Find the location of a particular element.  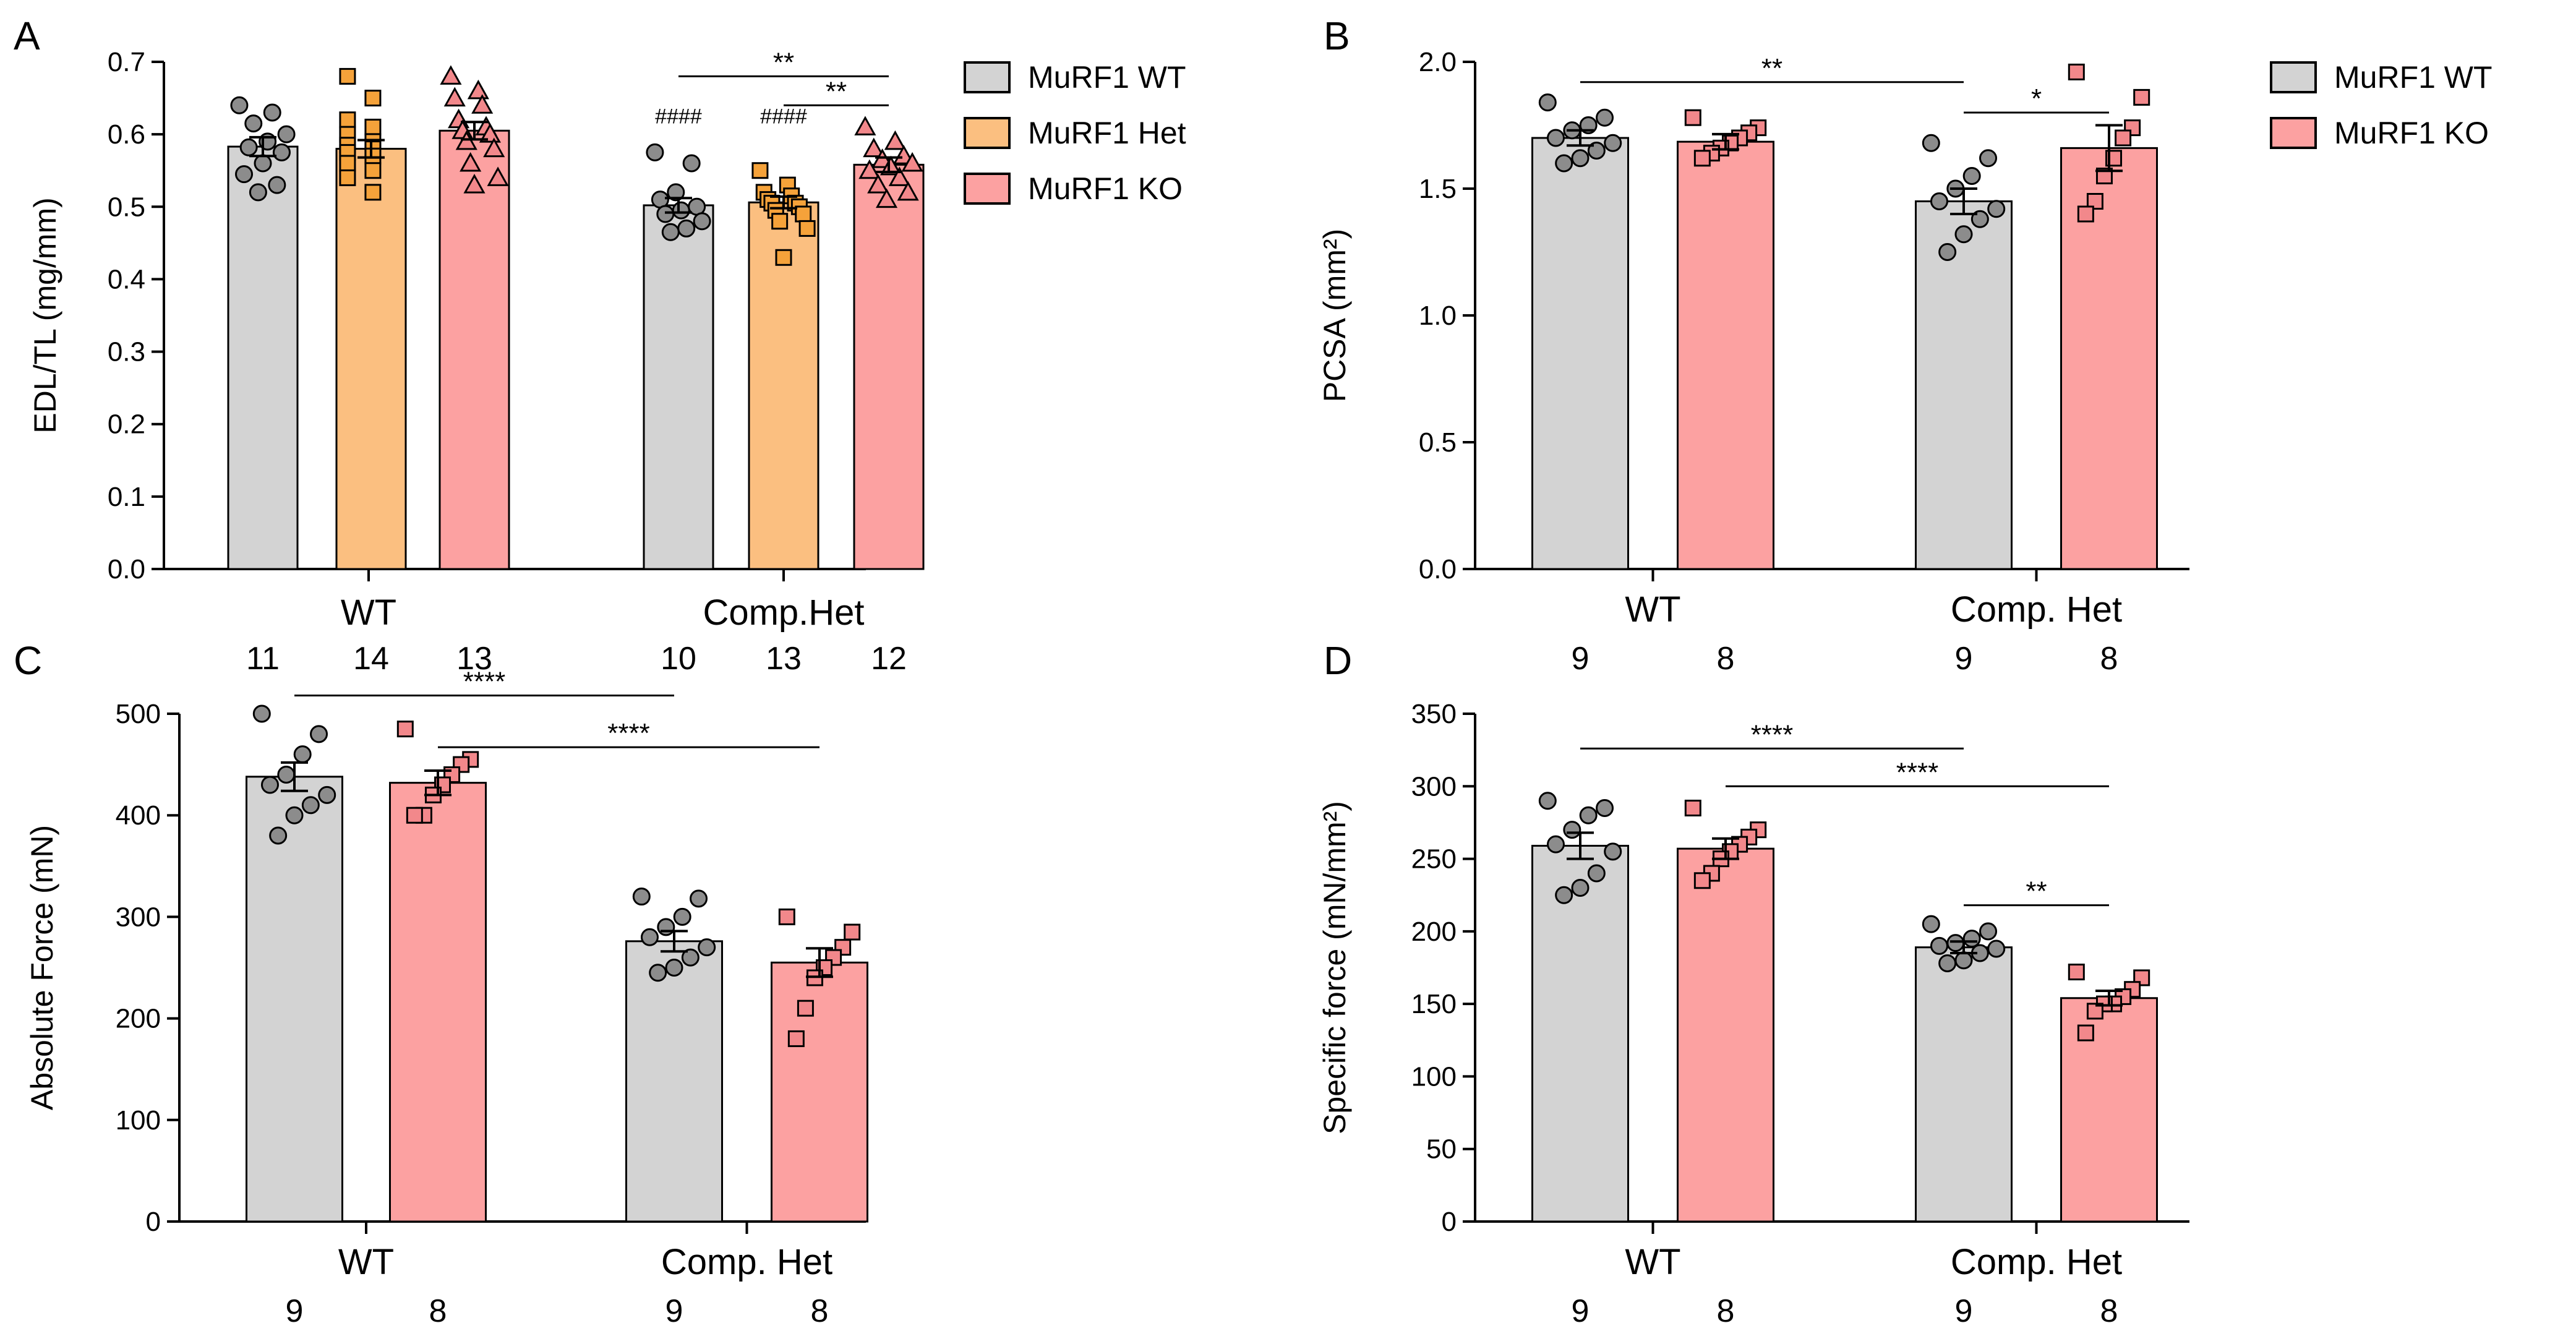

y-tick-label: 300 is located at coordinates (1434, 786).